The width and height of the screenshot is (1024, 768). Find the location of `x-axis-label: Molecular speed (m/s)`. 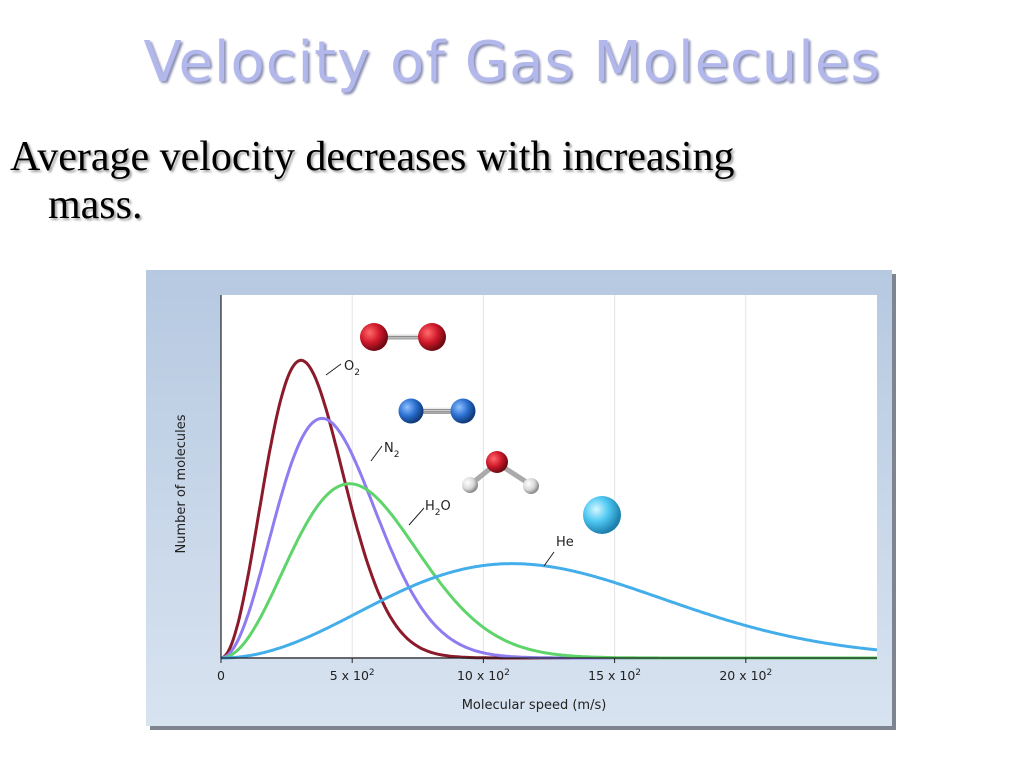

x-axis-label: Molecular speed (m/s) is located at coordinates (534, 705).